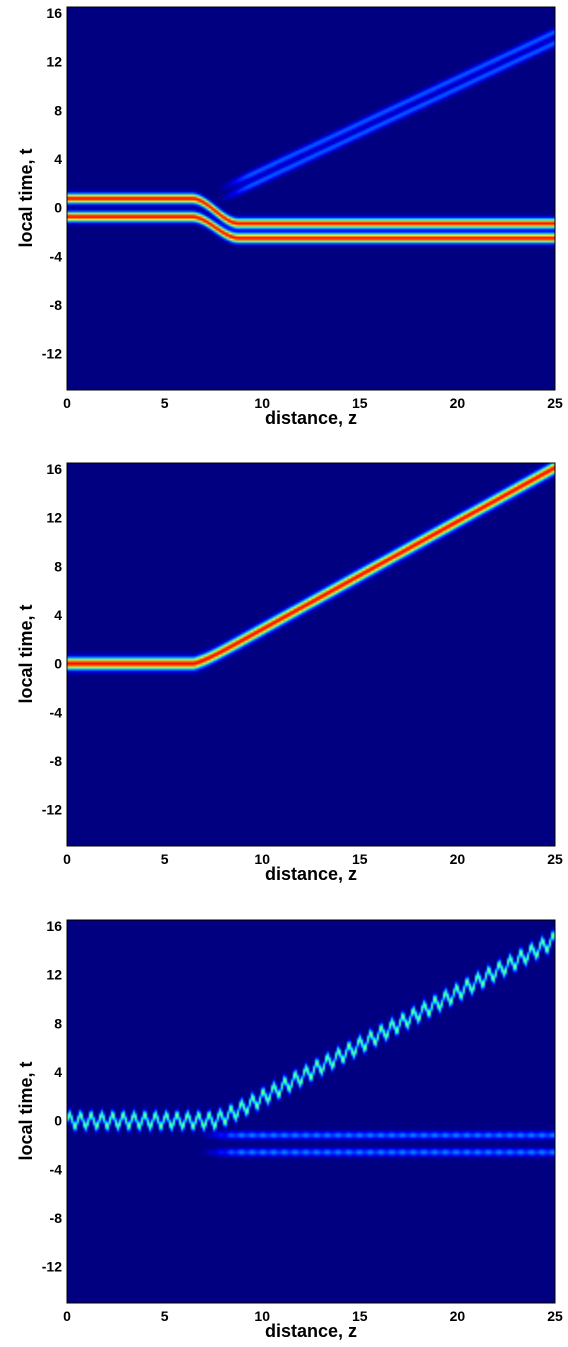 Image resolution: width=568 pixels, height=1347 pixels. What do you see at coordinates (26, 1110) in the screenshot?
I see `y-axis-label-3: local time, t` at bounding box center [26, 1110].